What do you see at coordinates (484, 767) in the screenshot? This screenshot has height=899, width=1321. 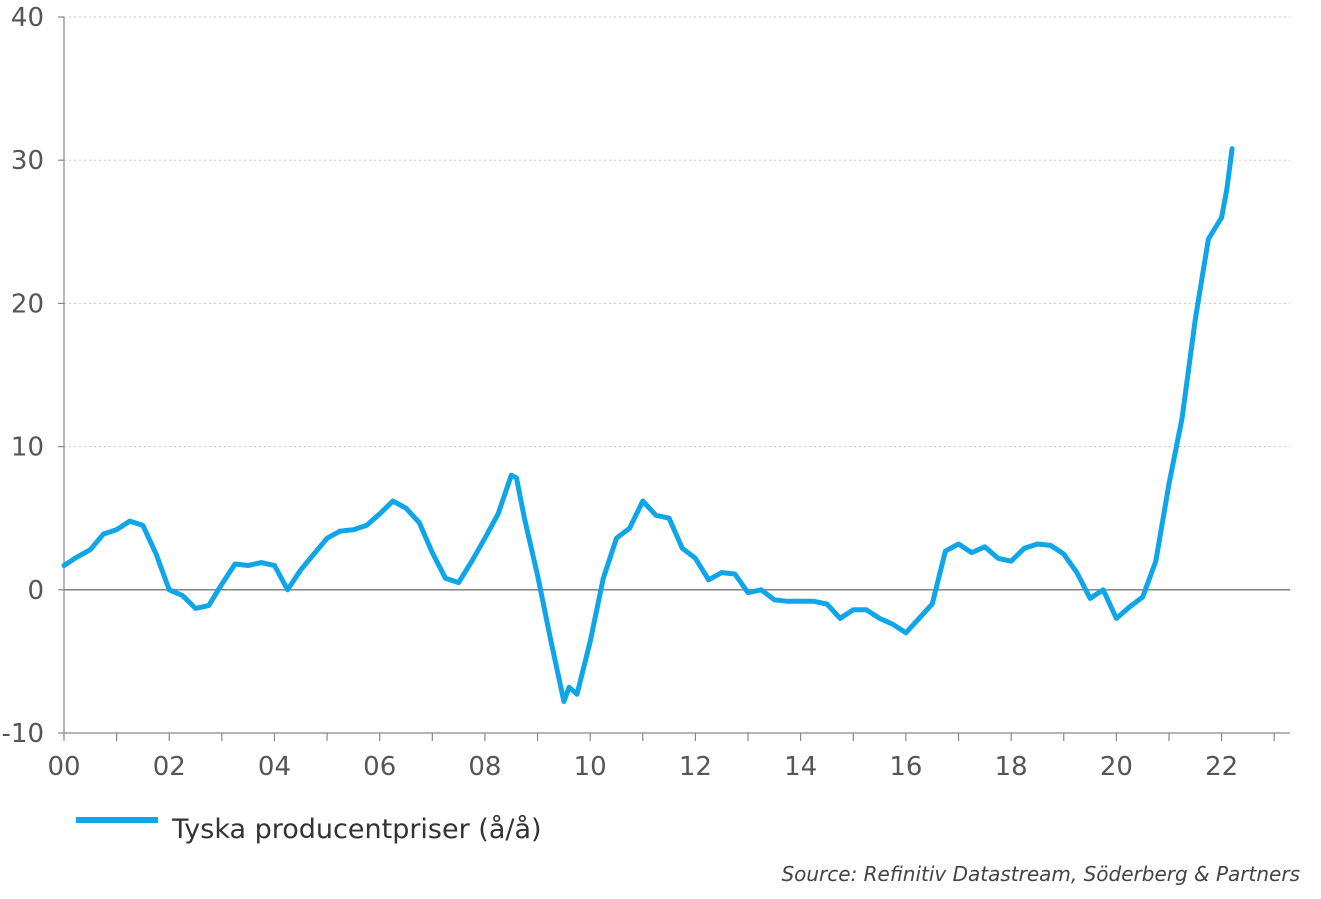 I see `x-tick-label: 08` at bounding box center [484, 767].